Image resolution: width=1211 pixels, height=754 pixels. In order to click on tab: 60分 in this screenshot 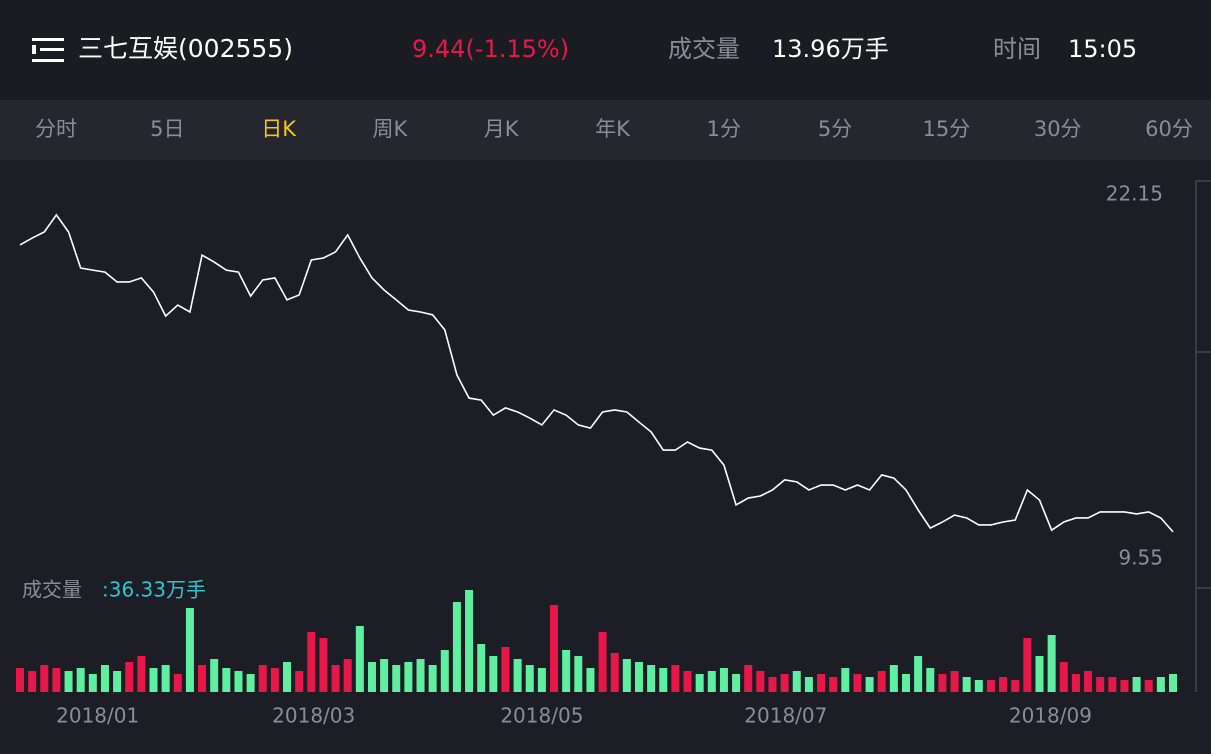, I will do `click(1169, 129)`.